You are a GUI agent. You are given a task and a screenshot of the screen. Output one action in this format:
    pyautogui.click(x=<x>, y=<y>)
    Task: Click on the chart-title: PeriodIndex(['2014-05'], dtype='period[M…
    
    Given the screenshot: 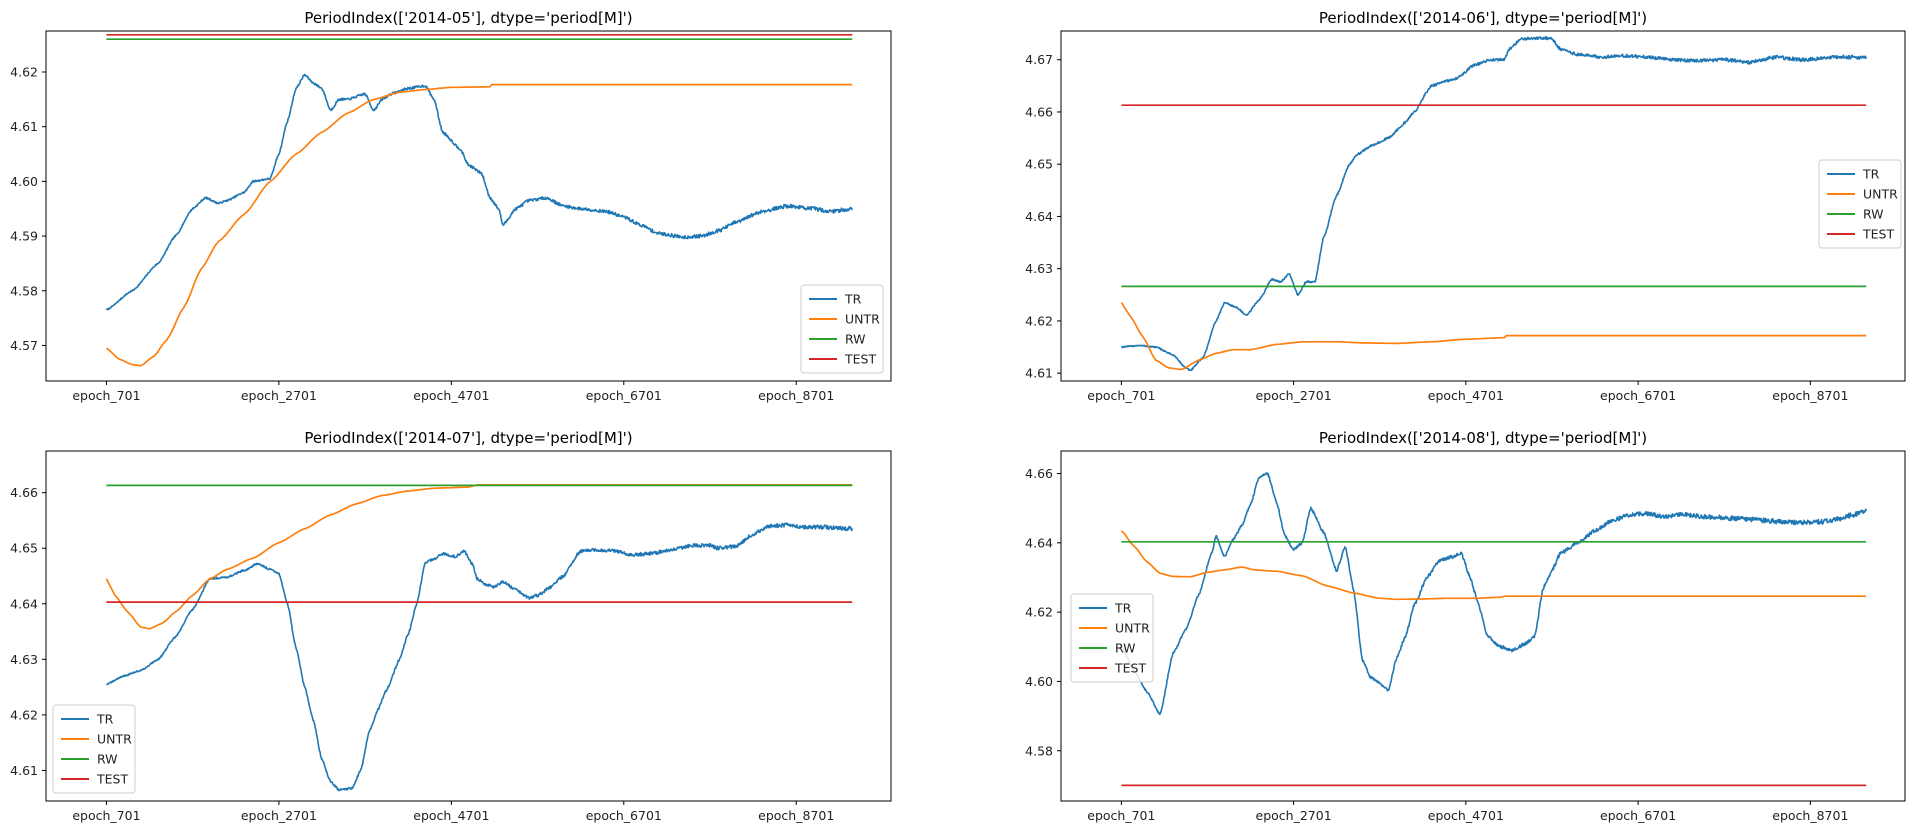 What is the action you would take?
    pyautogui.click(x=468, y=18)
    